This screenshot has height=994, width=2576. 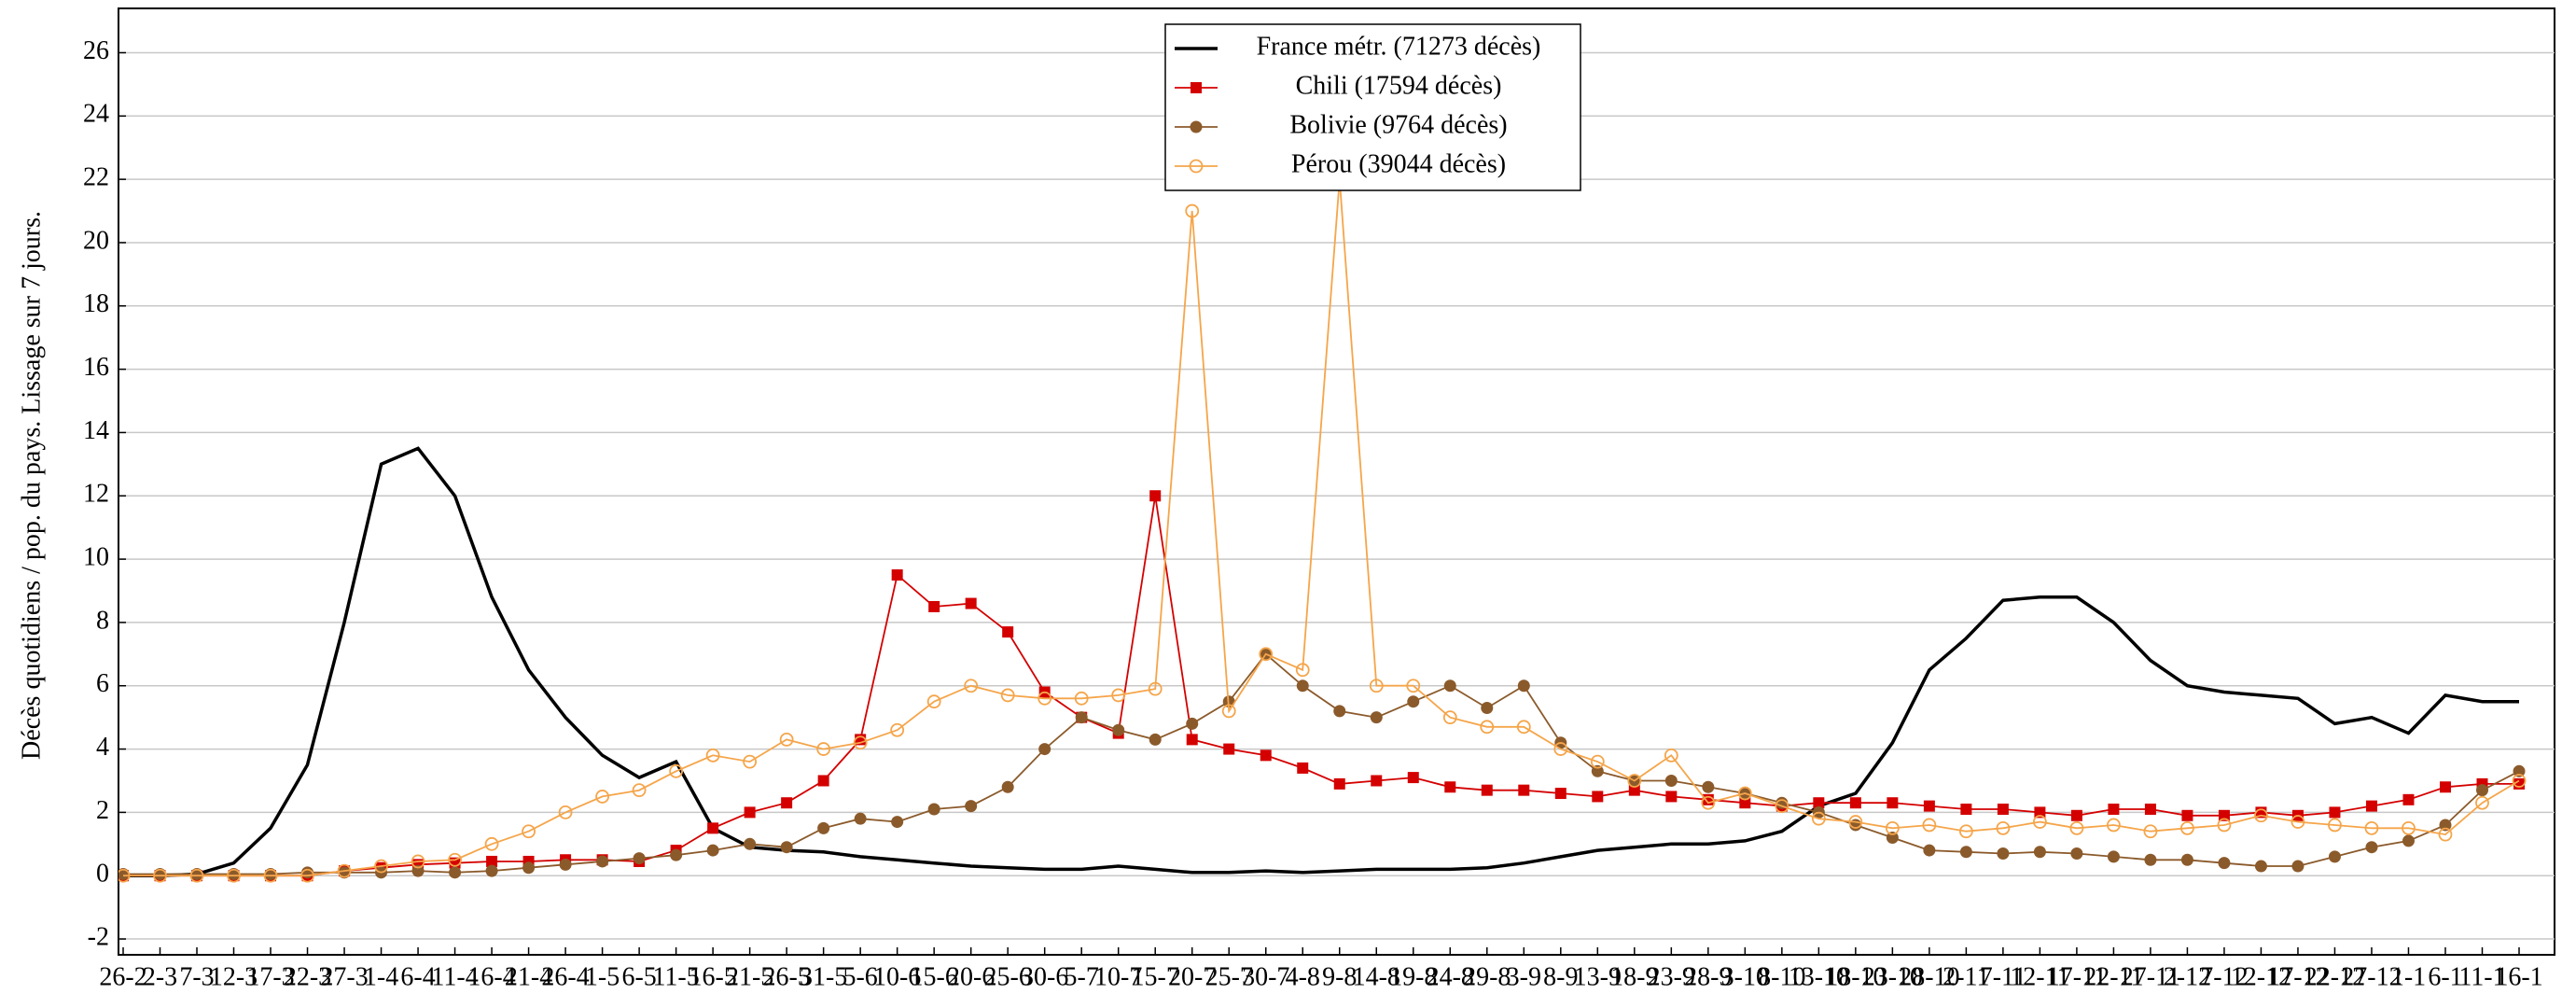 I want to click on x-tick-label: 22-11, so click(x=2113, y=976).